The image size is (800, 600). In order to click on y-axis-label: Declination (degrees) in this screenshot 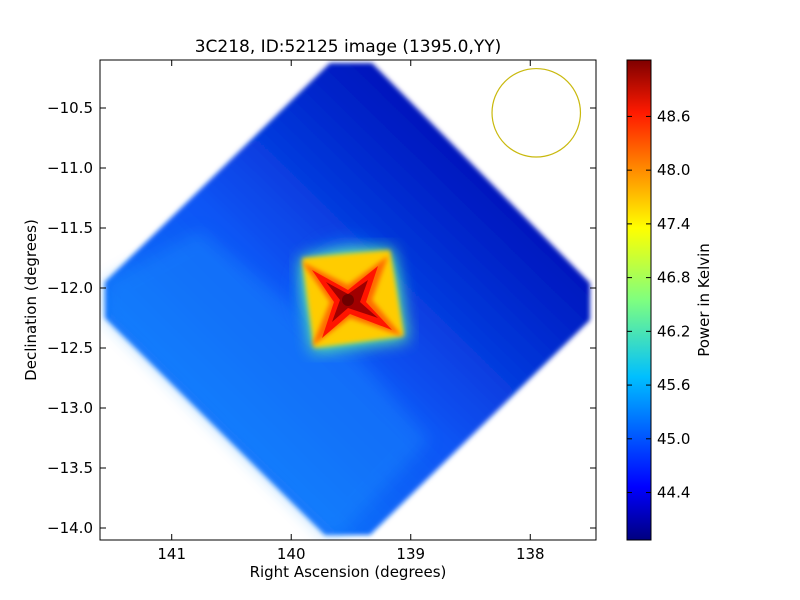, I will do `click(31, 300)`.